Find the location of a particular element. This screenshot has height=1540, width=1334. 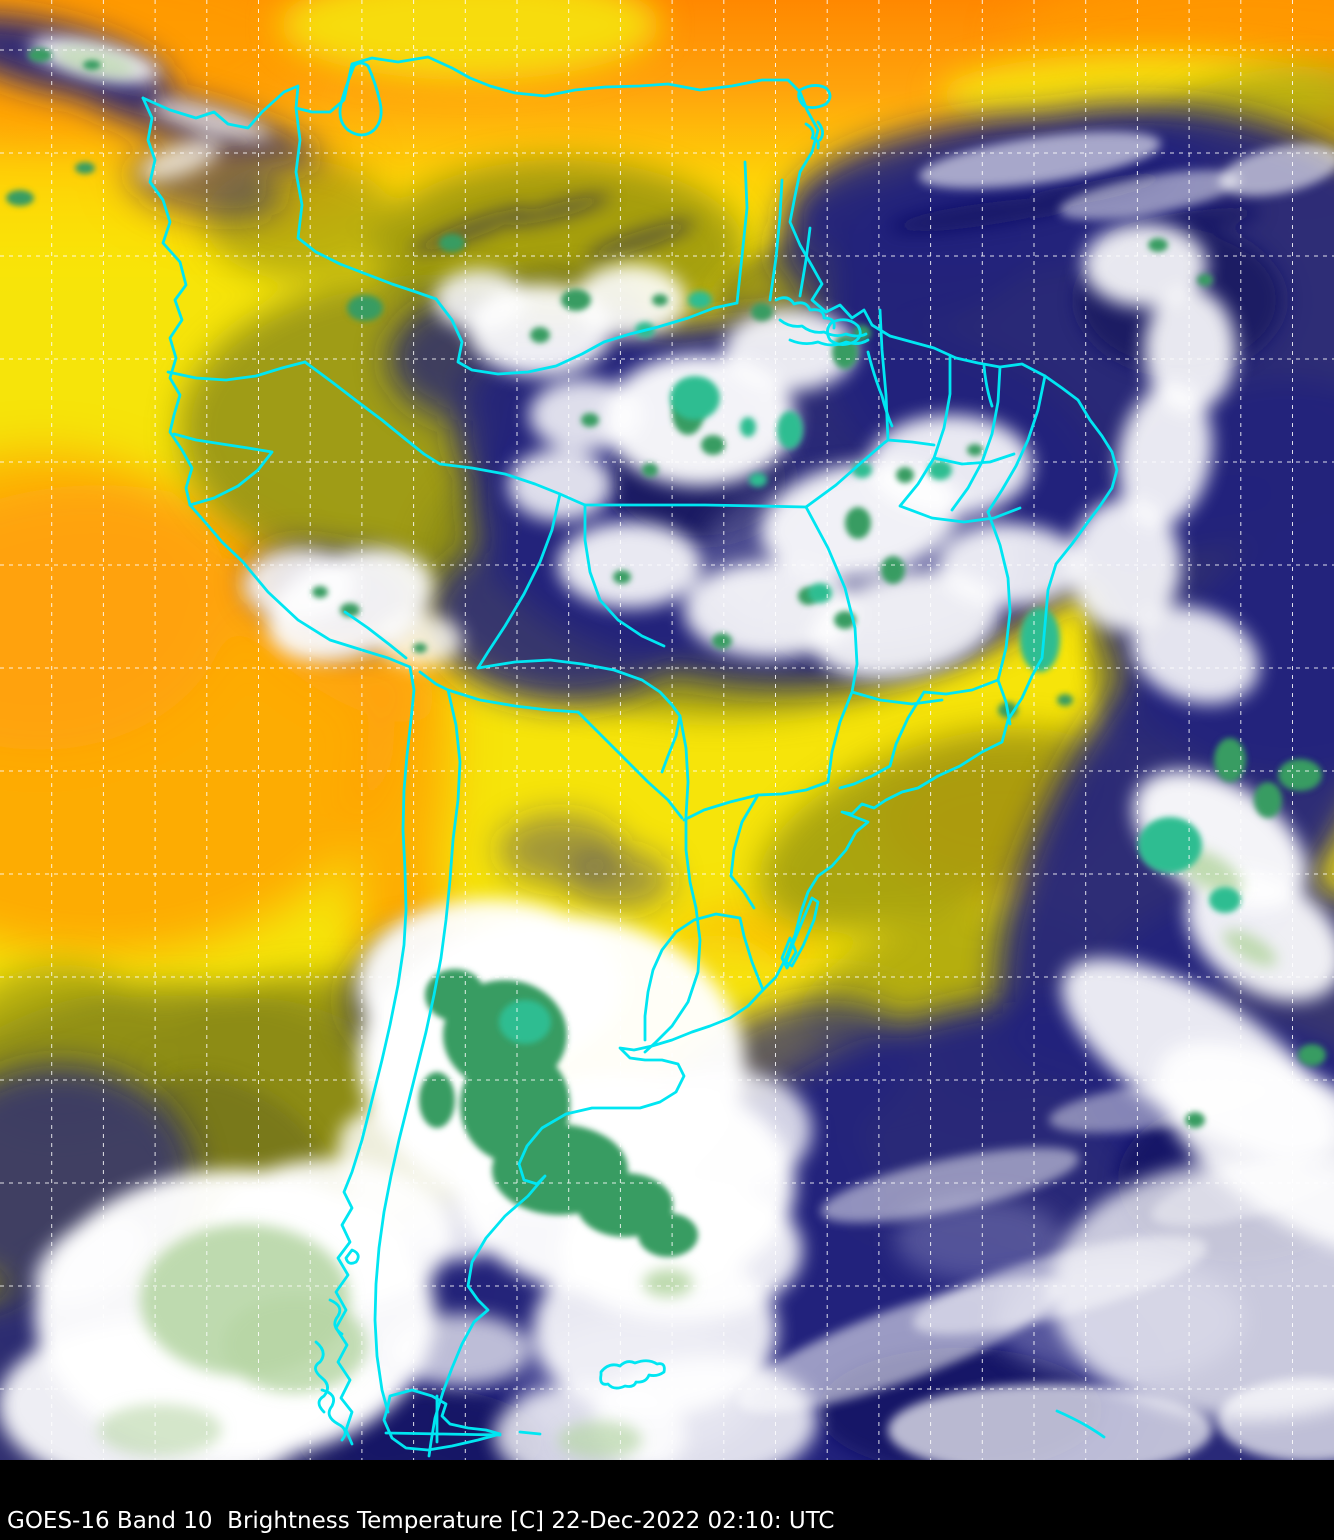

border-bolivia is located at coordinates (564, 716).